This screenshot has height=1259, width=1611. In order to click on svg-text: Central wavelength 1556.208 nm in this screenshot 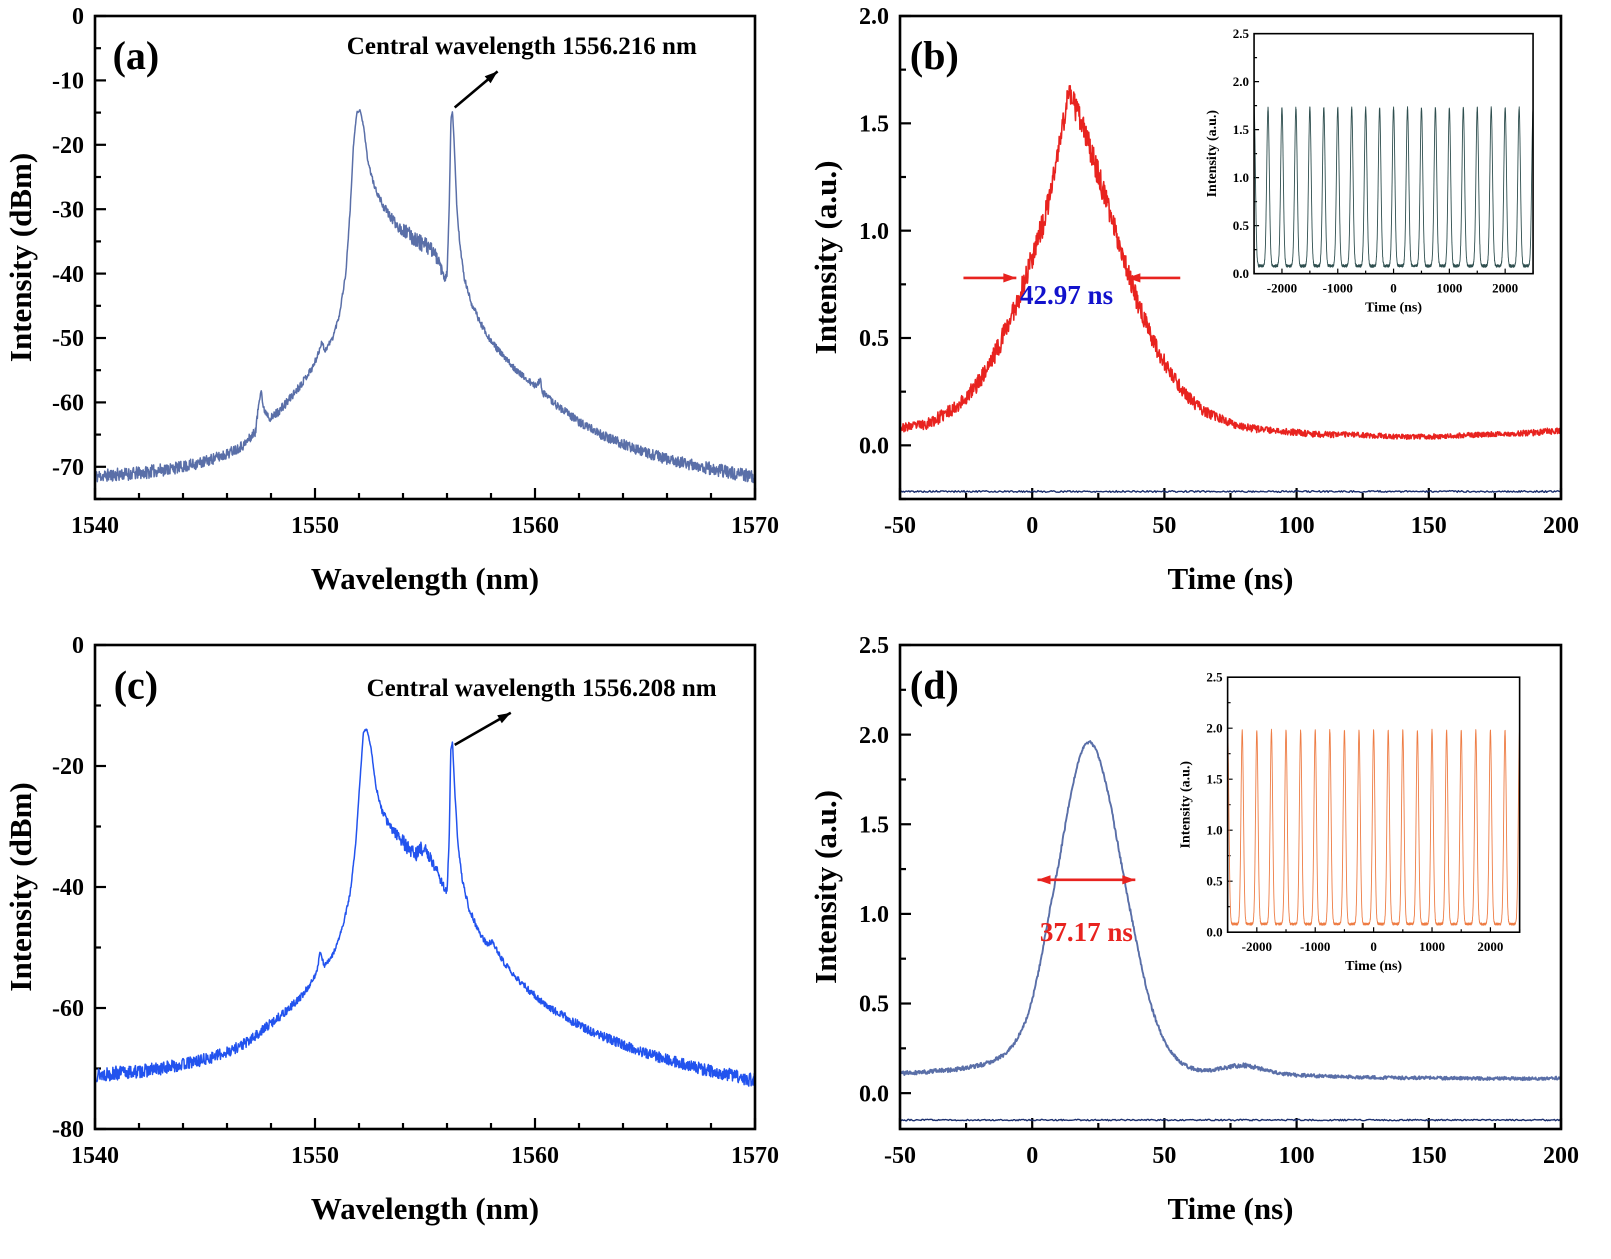, I will do `click(542, 688)`.